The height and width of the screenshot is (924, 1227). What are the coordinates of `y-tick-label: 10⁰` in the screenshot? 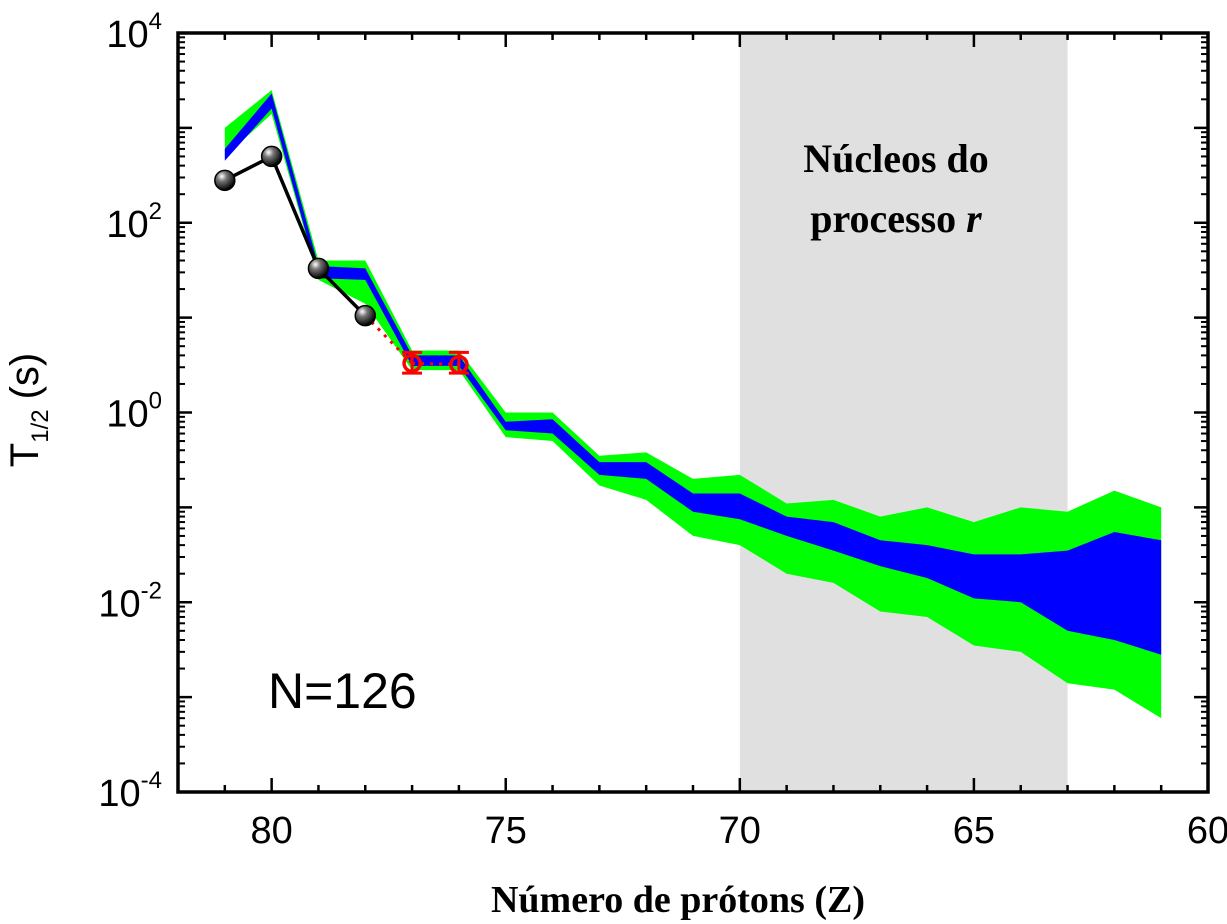 It's located at (134, 412).